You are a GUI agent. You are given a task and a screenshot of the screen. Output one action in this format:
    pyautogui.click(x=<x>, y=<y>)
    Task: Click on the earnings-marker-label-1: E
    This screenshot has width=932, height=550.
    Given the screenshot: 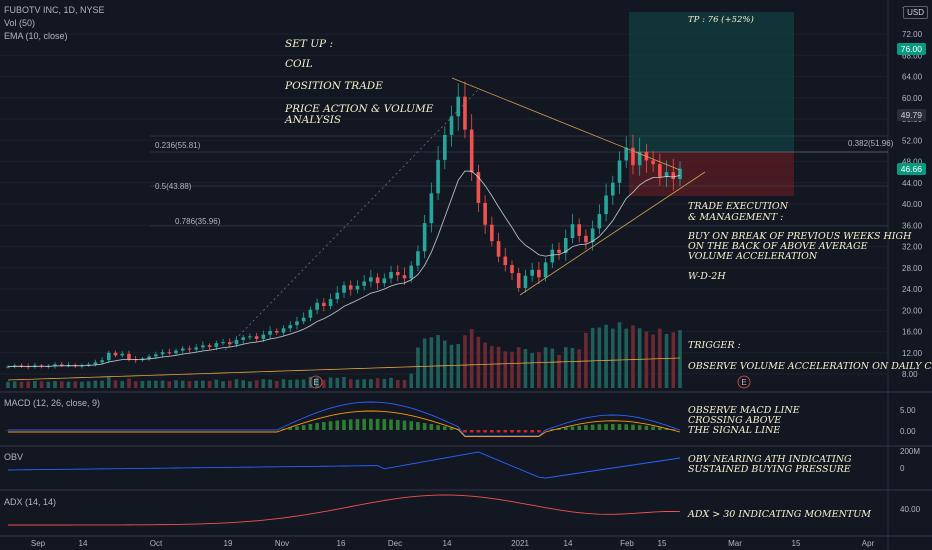 What is the action you would take?
    pyautogui.click(x=743, y=382)
    